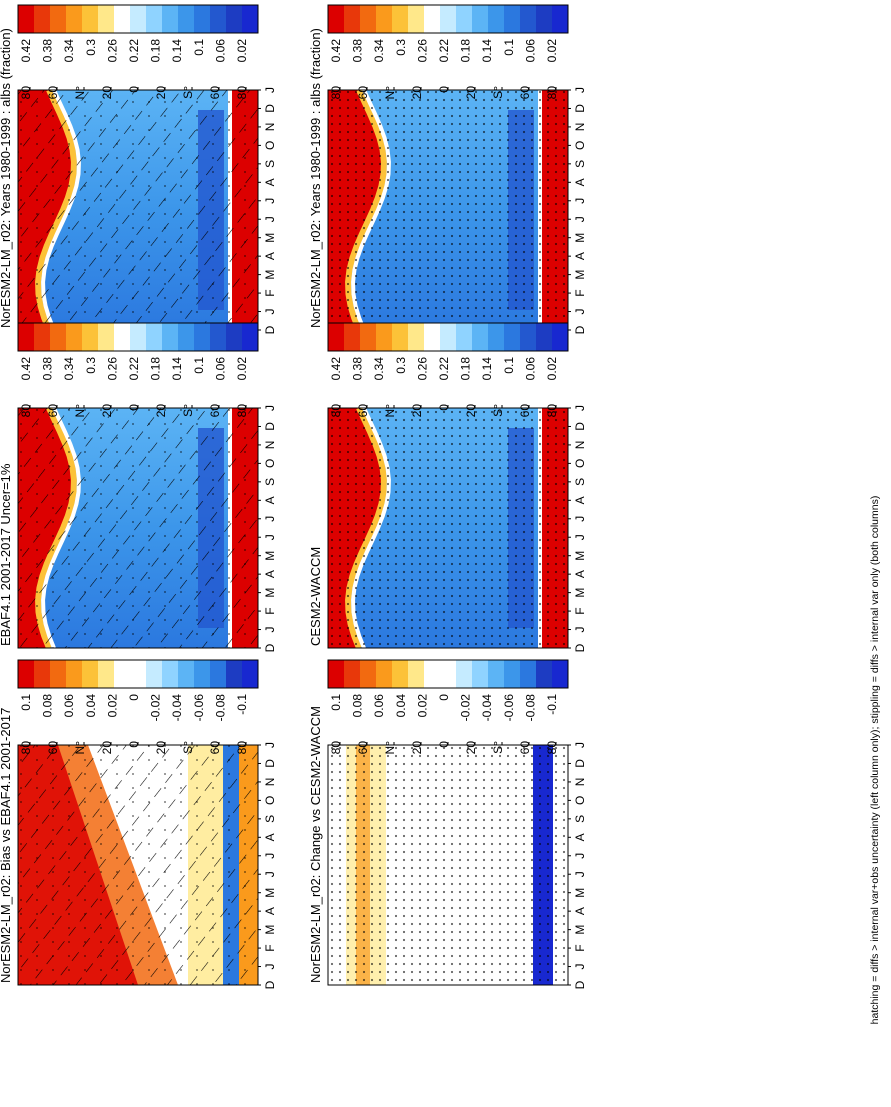  I want to click on lat-tick-label: S°, so click(188, 92).